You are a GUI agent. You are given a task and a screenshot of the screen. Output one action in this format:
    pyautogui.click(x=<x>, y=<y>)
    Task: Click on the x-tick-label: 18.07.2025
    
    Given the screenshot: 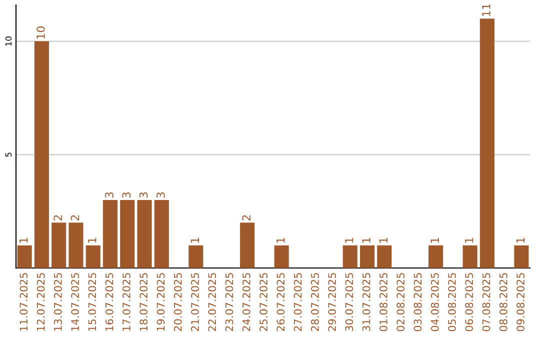 What is the action you would take?
    pyautogui.click(x=144, y=302)
    